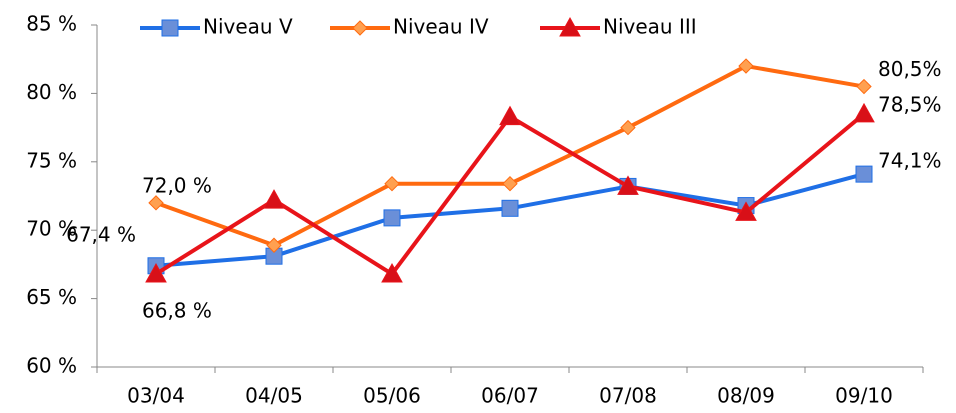 This screenshot has height=413, width=956. I want to click on y-tick-label: 75 %, so click(51, 160).